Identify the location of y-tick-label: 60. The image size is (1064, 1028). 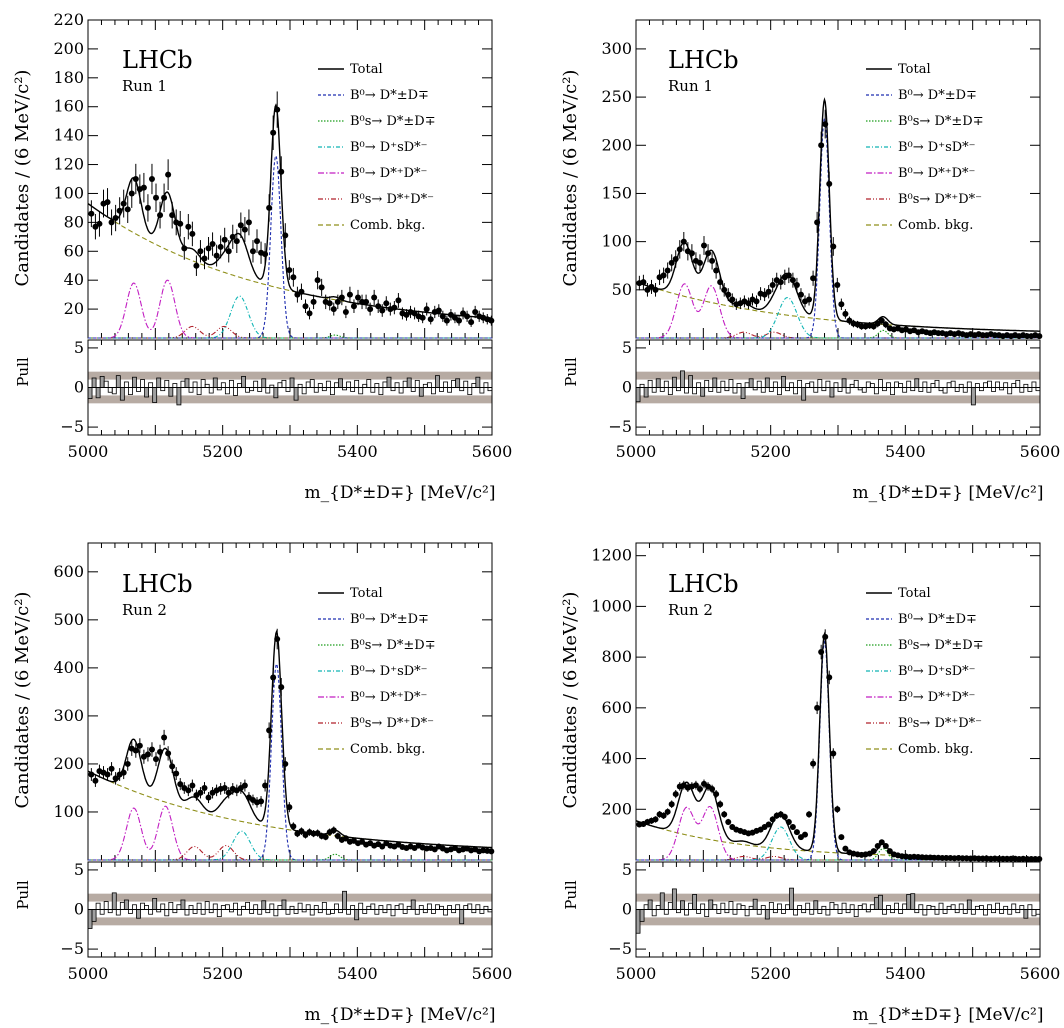
(74, 250).